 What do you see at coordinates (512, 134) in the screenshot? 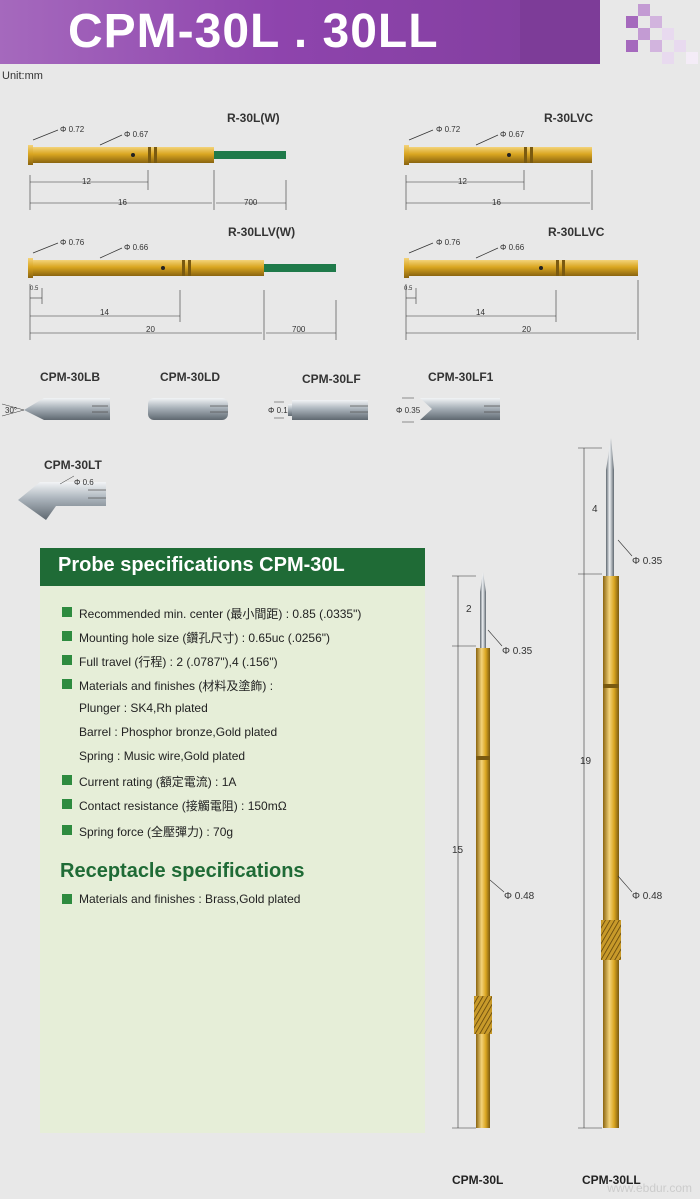
I see `r30lvc-d2: Φ 0.67` at bounding box center [512, 134].